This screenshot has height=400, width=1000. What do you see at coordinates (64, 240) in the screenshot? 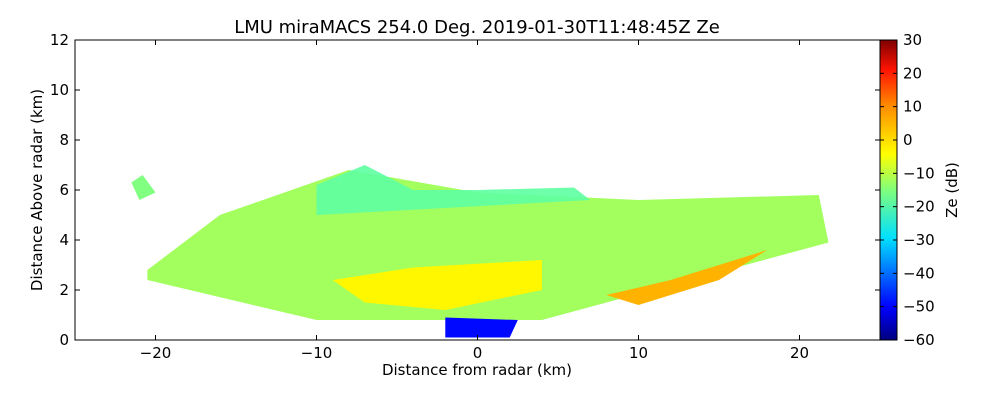
I see `y-tick-label: 4` at bounding box center [64, 240].